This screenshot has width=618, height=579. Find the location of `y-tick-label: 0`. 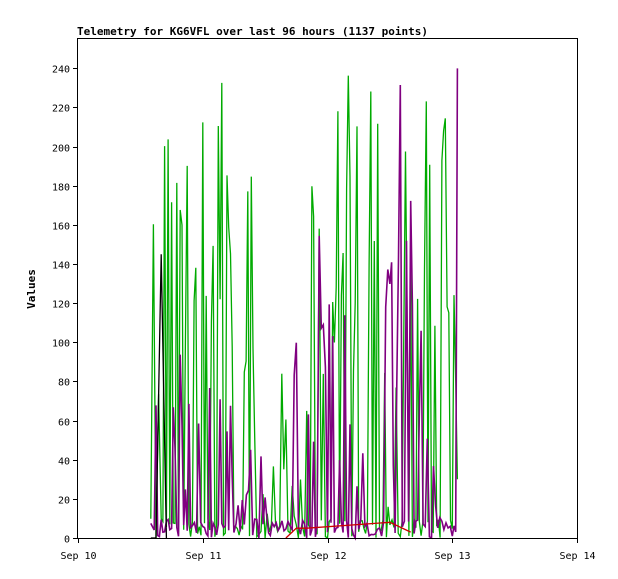

y-tick-label: 0 is located at coordinates (67, 540).